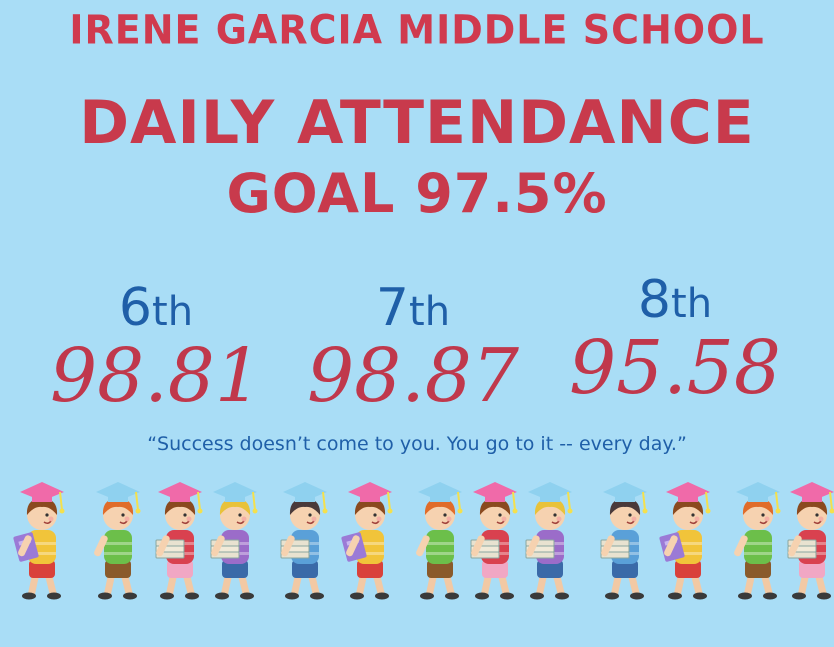 This screenshot has width=834, height=647. What do you see at coordinates (417, 123) in the screenshot?
I see `headline-attendance: DAILY ATTENDANCE` at bounding box center [417, 123].